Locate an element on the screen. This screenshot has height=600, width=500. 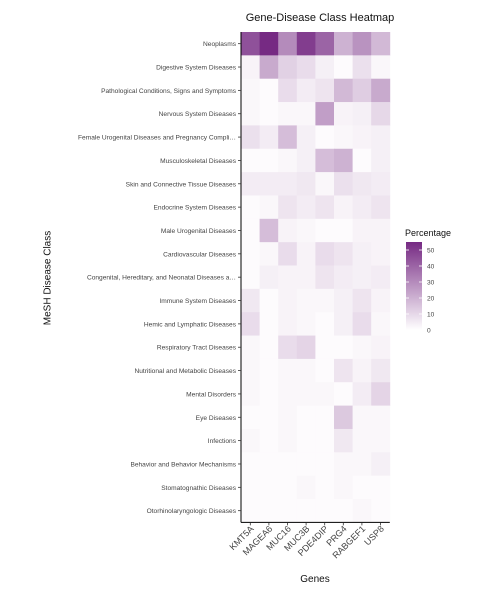
y-tick-label: Neoplasms is located at coordinates (220, 44).